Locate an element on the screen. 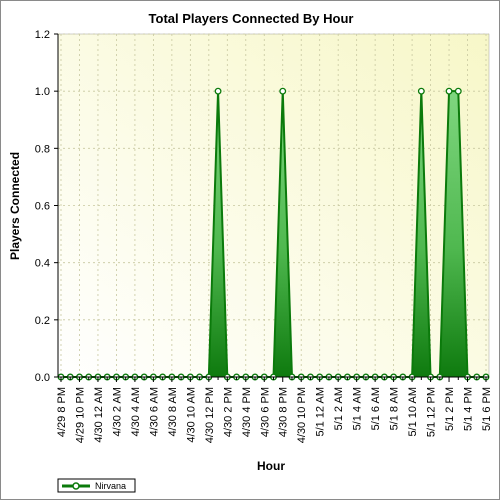 The height and width of the screenshot is (500, 500). x-tick-label: 4/29 10 PM is located at coordinates (80, 415).